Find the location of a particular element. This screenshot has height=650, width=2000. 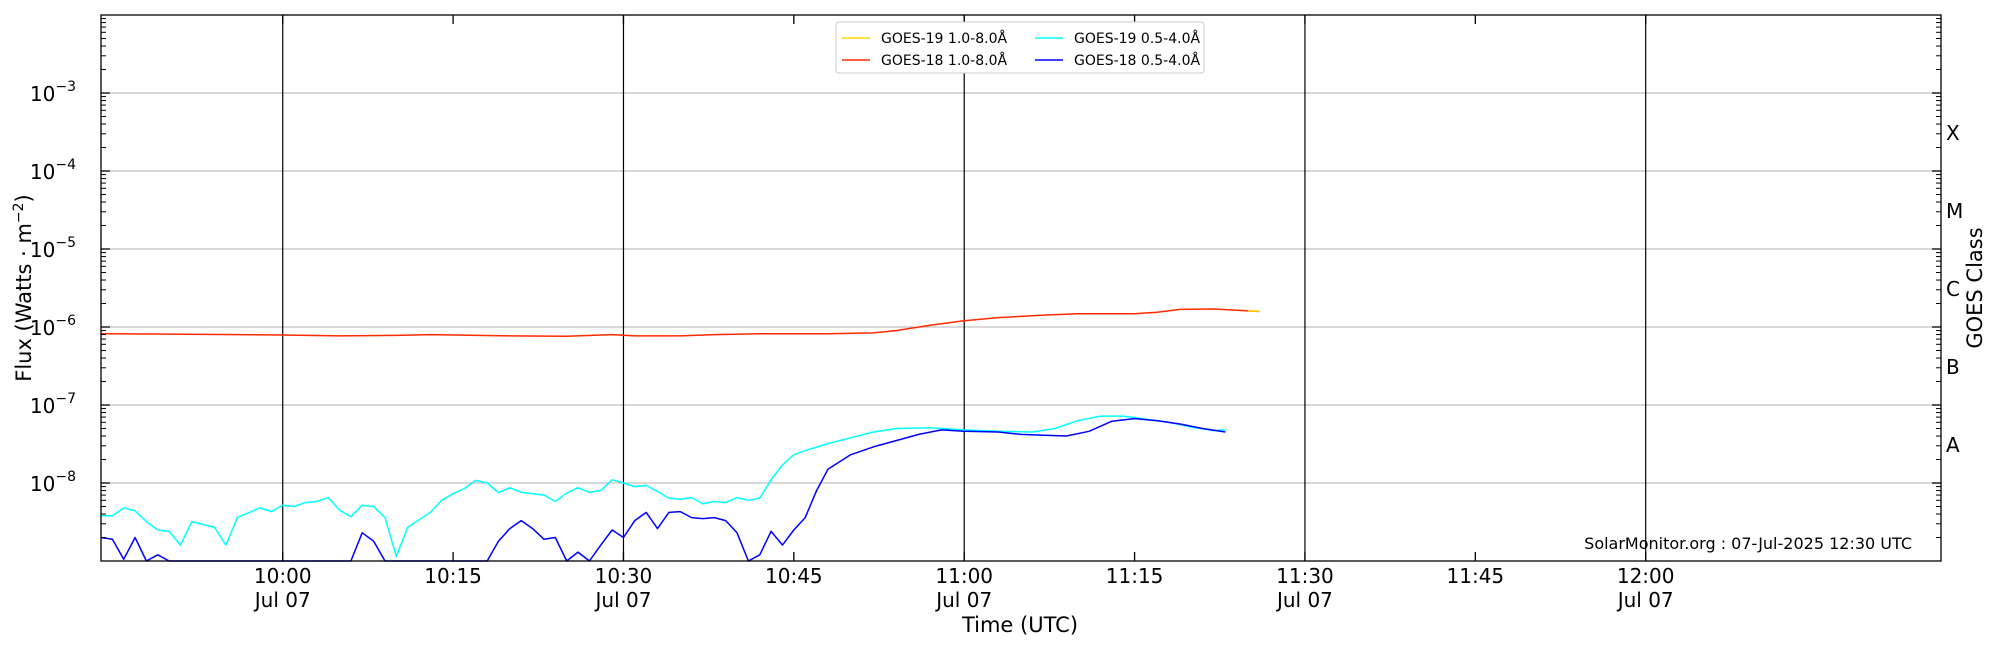

x-tick-label: 11:45 is located at coordinates (1476, 576).